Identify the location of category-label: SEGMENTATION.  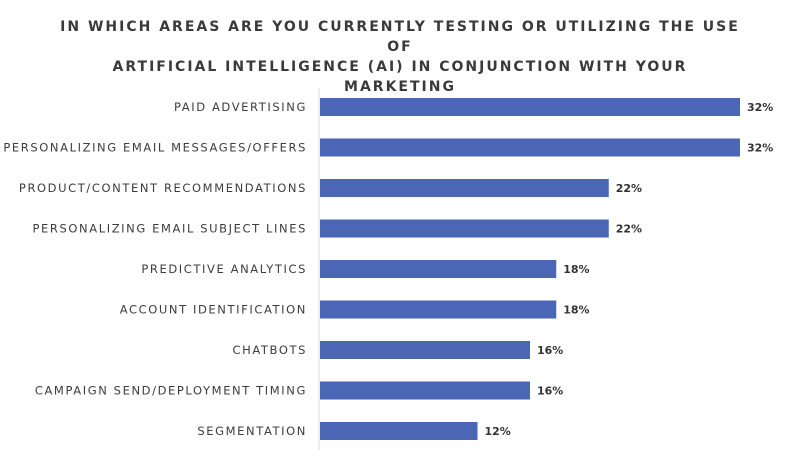
(252, 431).